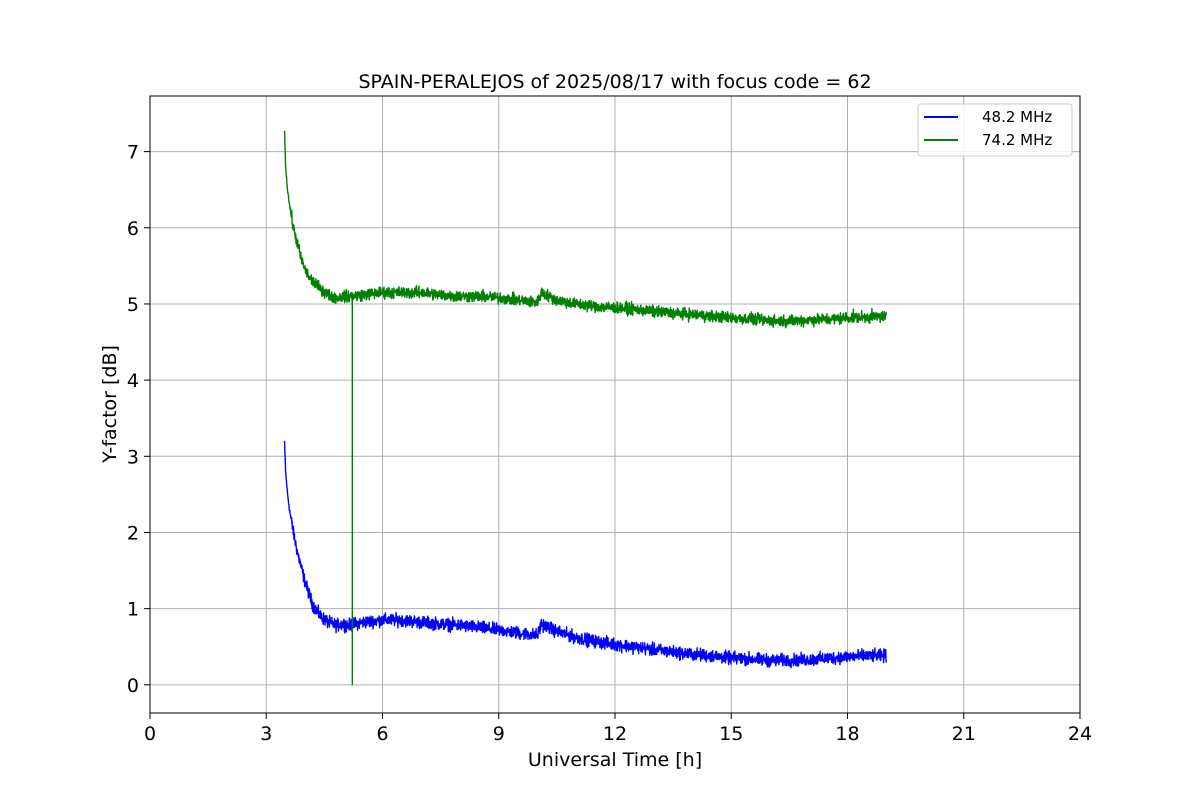  Describe the element at coordinates (133, 305) in the screenshot. I see `y-tick-label: 5` at that location.